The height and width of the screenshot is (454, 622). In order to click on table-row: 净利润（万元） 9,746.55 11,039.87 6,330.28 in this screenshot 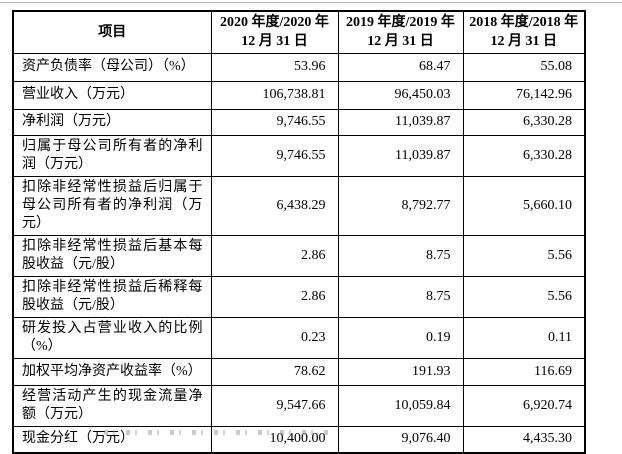, I will do `click(299, 122)`.